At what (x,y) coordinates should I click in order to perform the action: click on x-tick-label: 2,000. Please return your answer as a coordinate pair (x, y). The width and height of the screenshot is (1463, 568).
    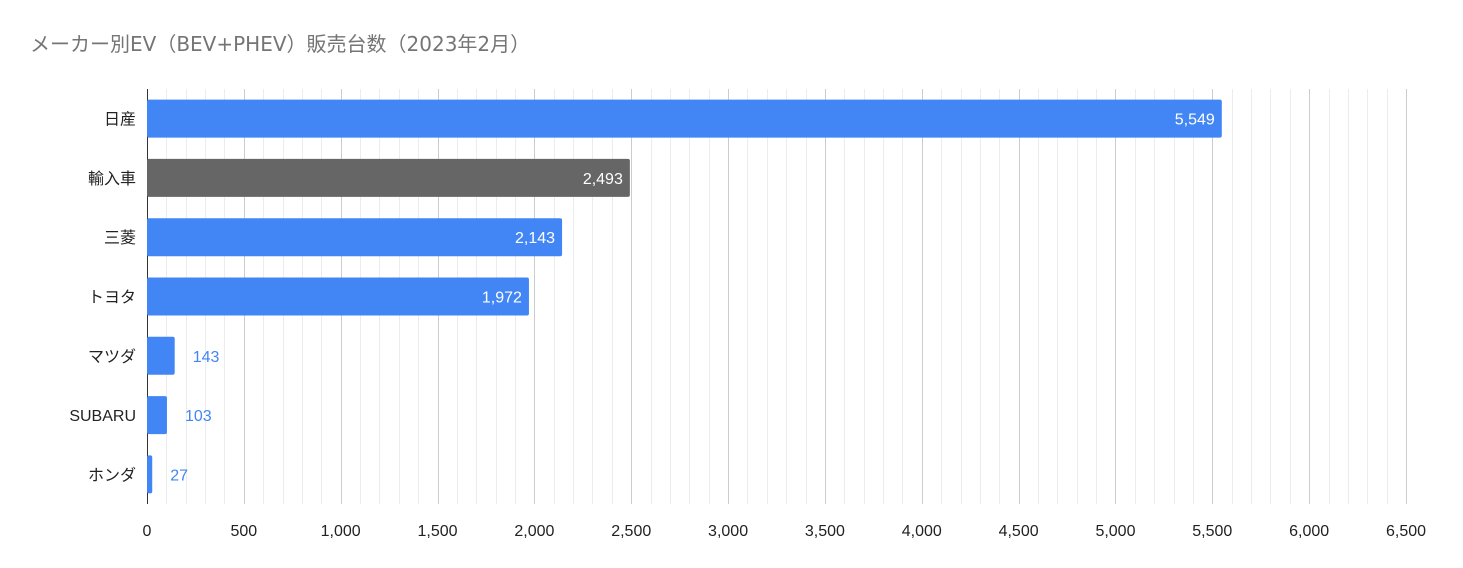
    Looking at the image, I should click on (534, 531).